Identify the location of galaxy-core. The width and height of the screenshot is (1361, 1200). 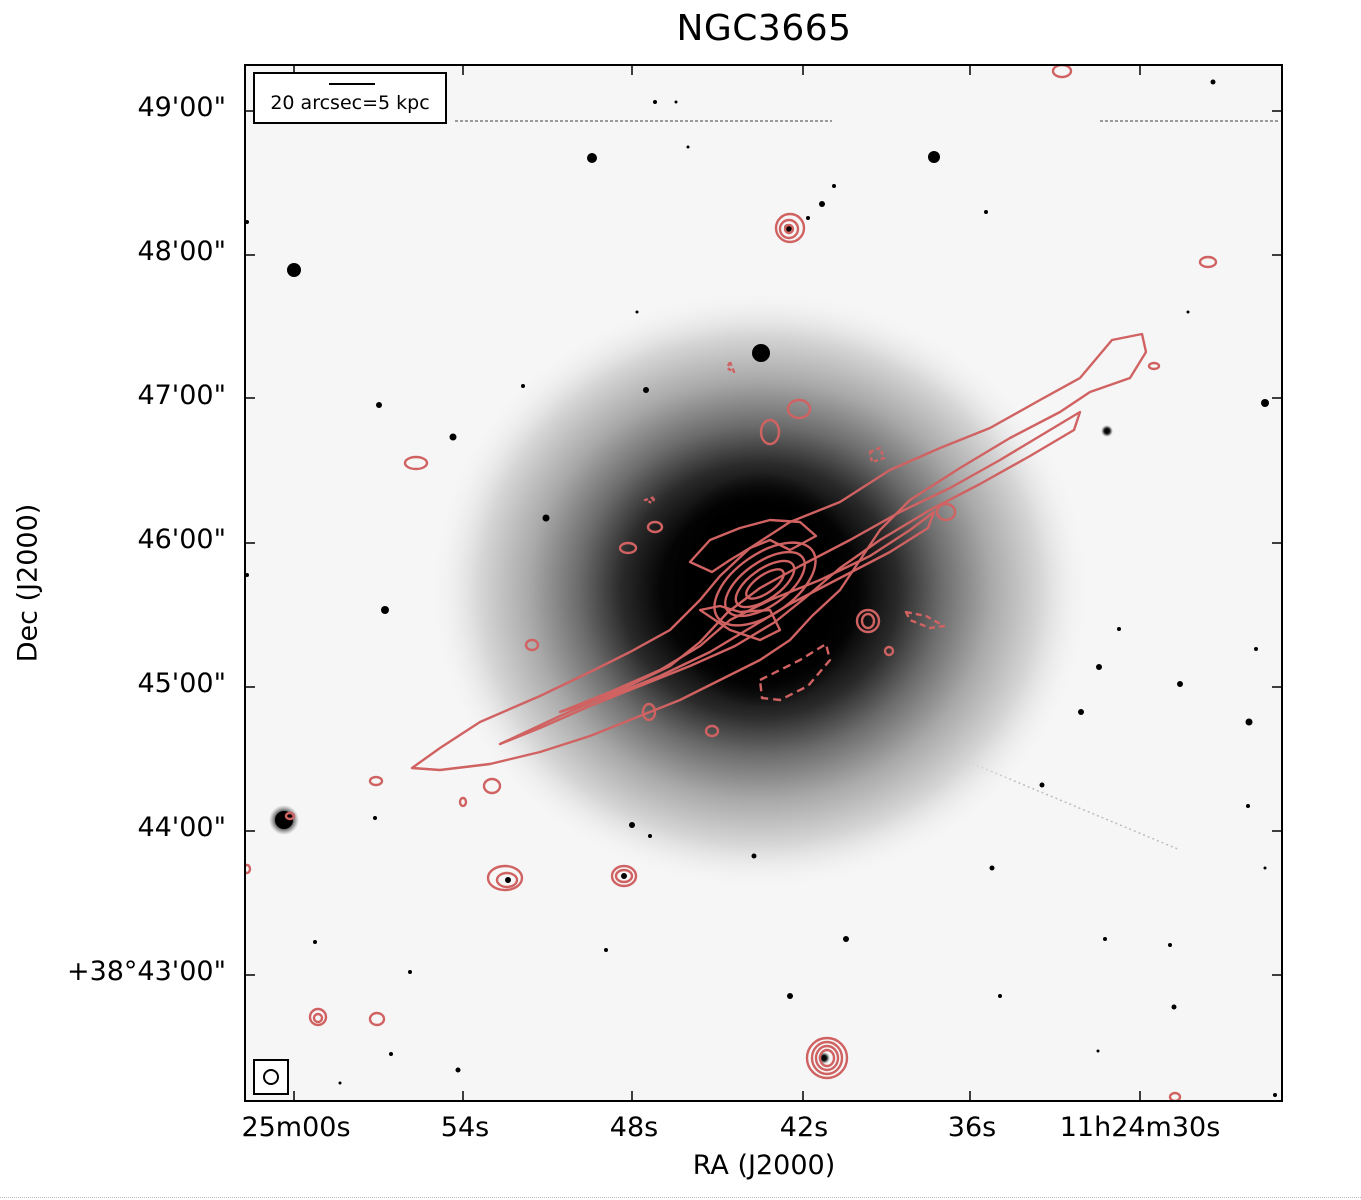
(762, 590).